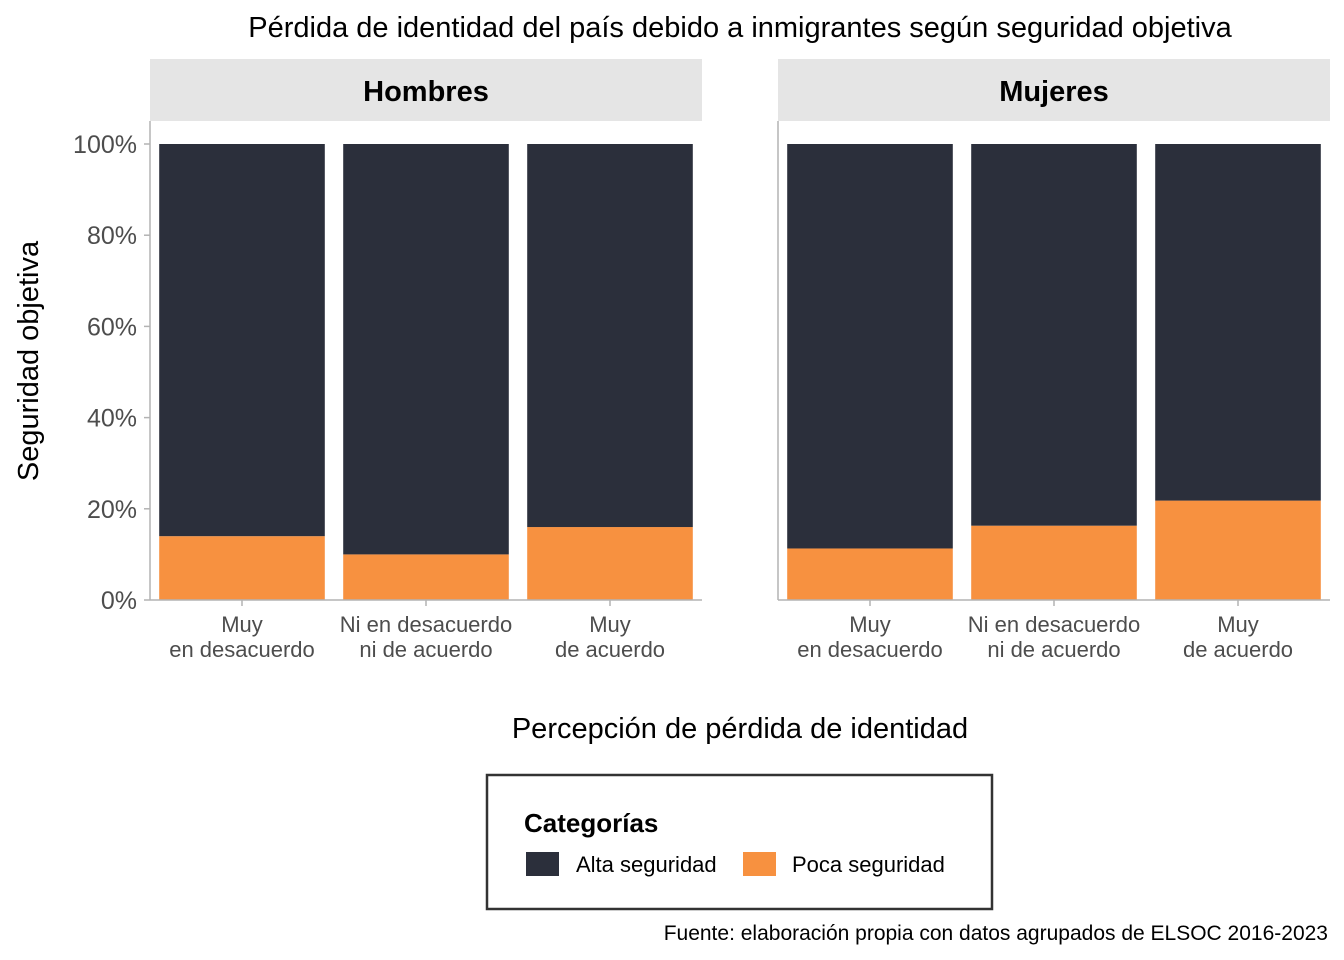 The width and height of the screenshot is (1344, 960). What do you see at coordinates (646, 864) in the screenshot?
I see `legend-label: Alta seguridad` at bounding box center [646, 864].